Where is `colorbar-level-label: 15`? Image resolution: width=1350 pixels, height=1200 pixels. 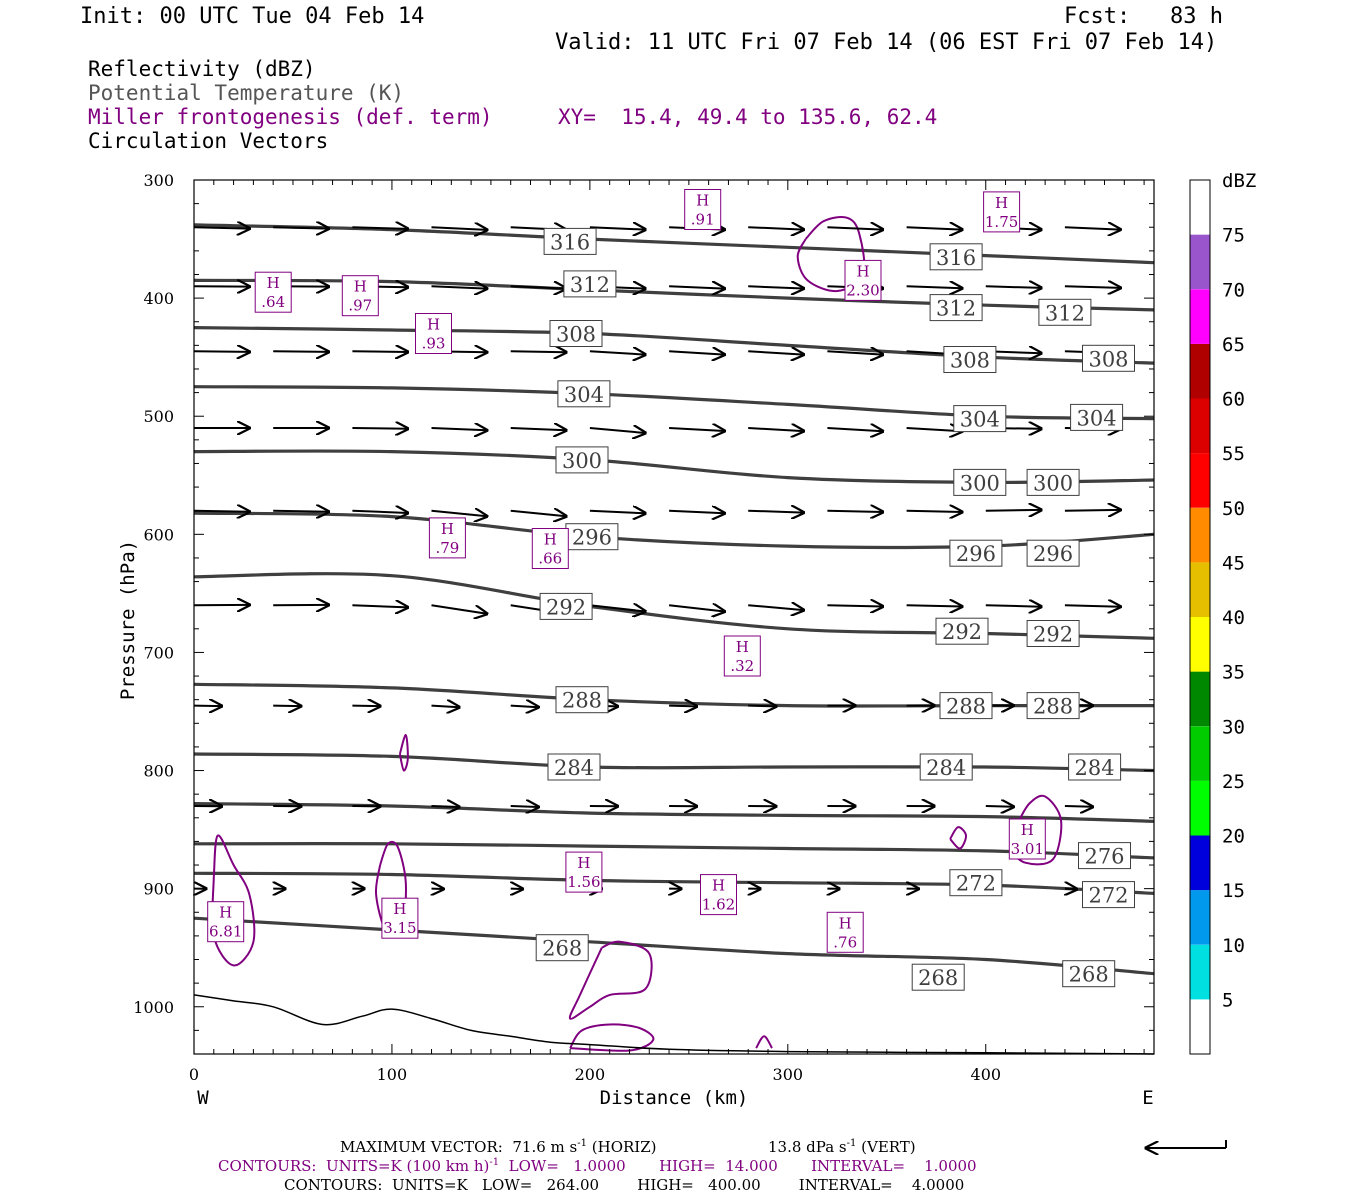 colorbar-level-label: 15 is located at coordinates (1233, 891).